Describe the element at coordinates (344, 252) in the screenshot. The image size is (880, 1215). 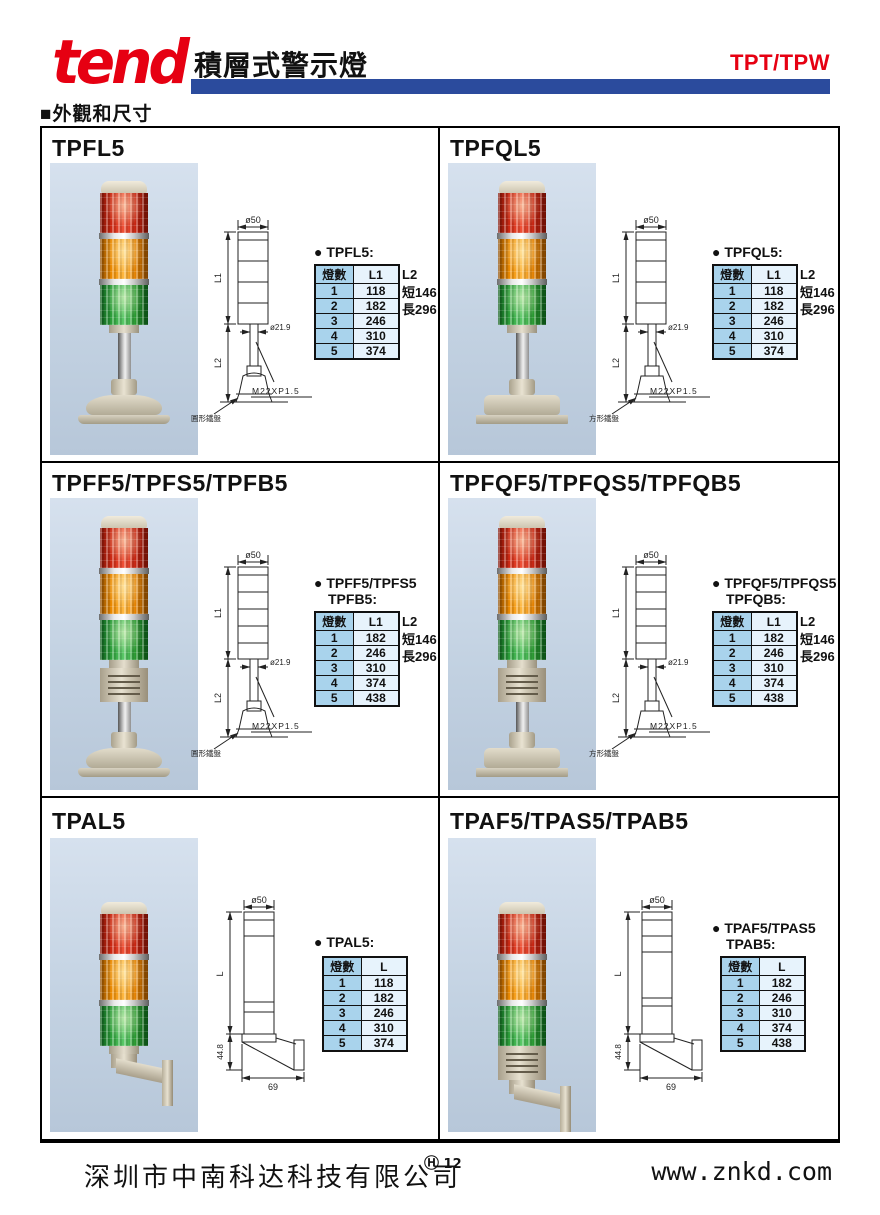
I see `table-label: ● TPFL5:` at that location.